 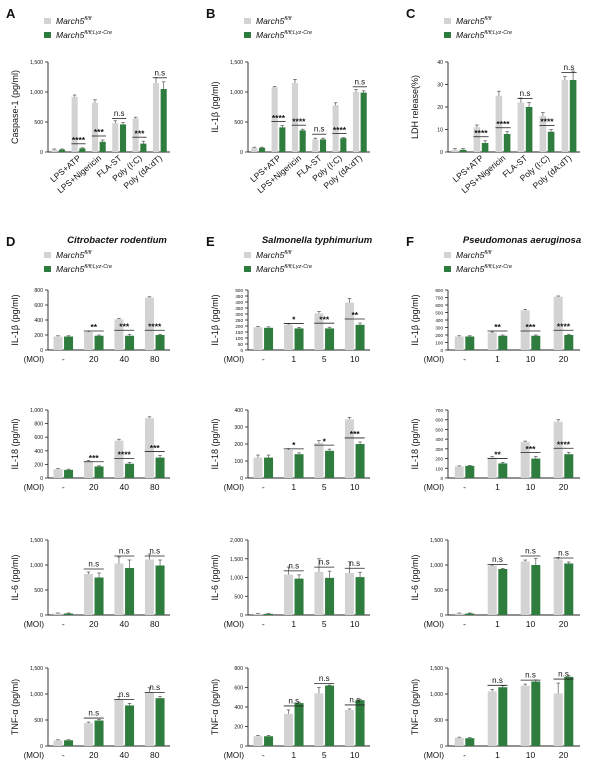 What do you see at coordinates (324, 319) in the screenshot?
I see `significance-label: ***` at bounding box center [324, 319].